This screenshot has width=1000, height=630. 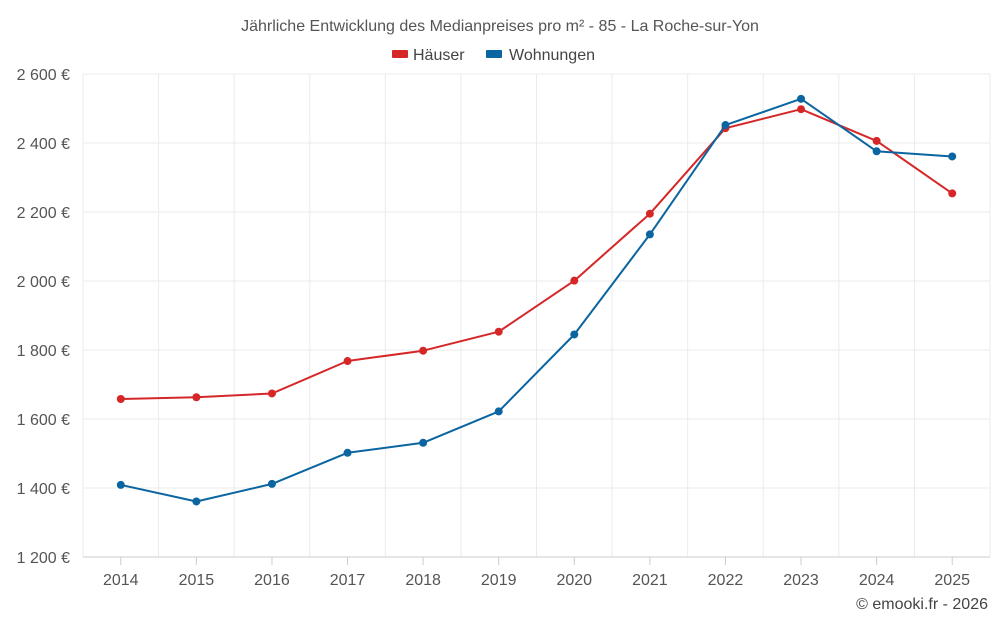 What do you see at coordinates (43, 351) in the screenshot?
I see `y-tick-label: 1 800 €` at bounding box center [43, 351].